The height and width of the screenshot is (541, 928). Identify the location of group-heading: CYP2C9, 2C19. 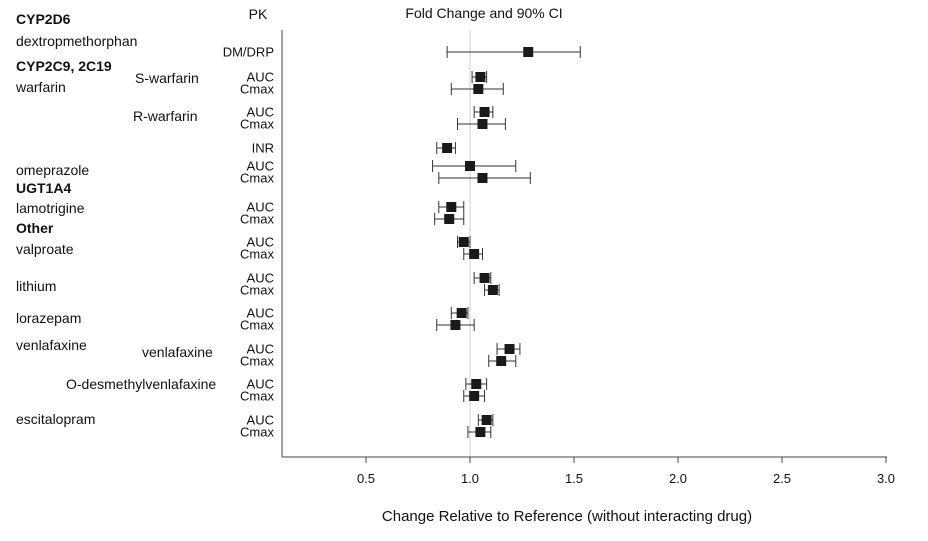
(64, 66).